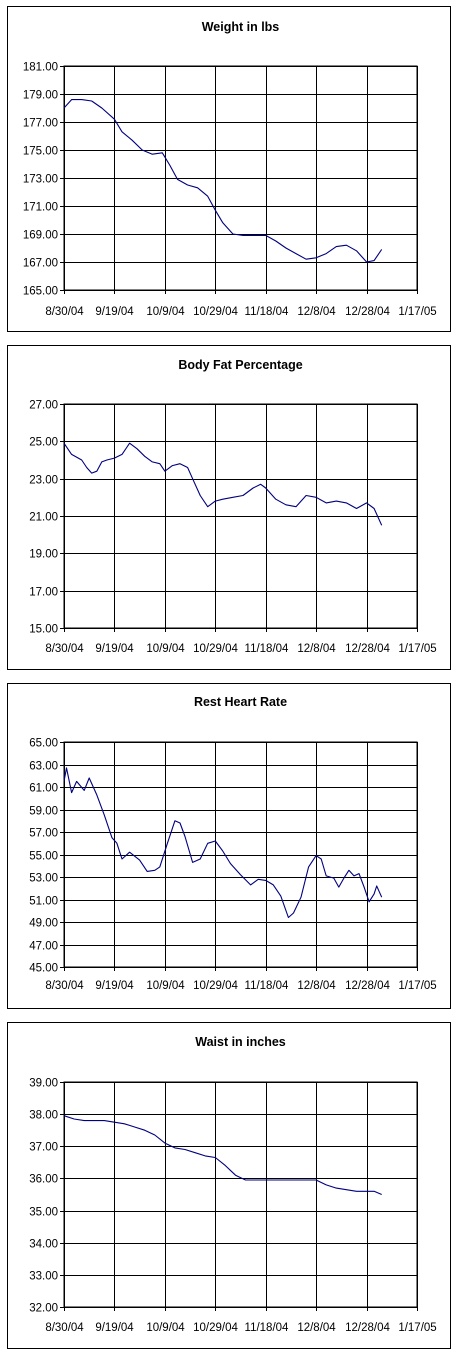  What do you see at coordinates (417, 986) in the screenshot?
I see `heart-rate-x-tick-label: 1/17/05` at bounding box center [417, 986].